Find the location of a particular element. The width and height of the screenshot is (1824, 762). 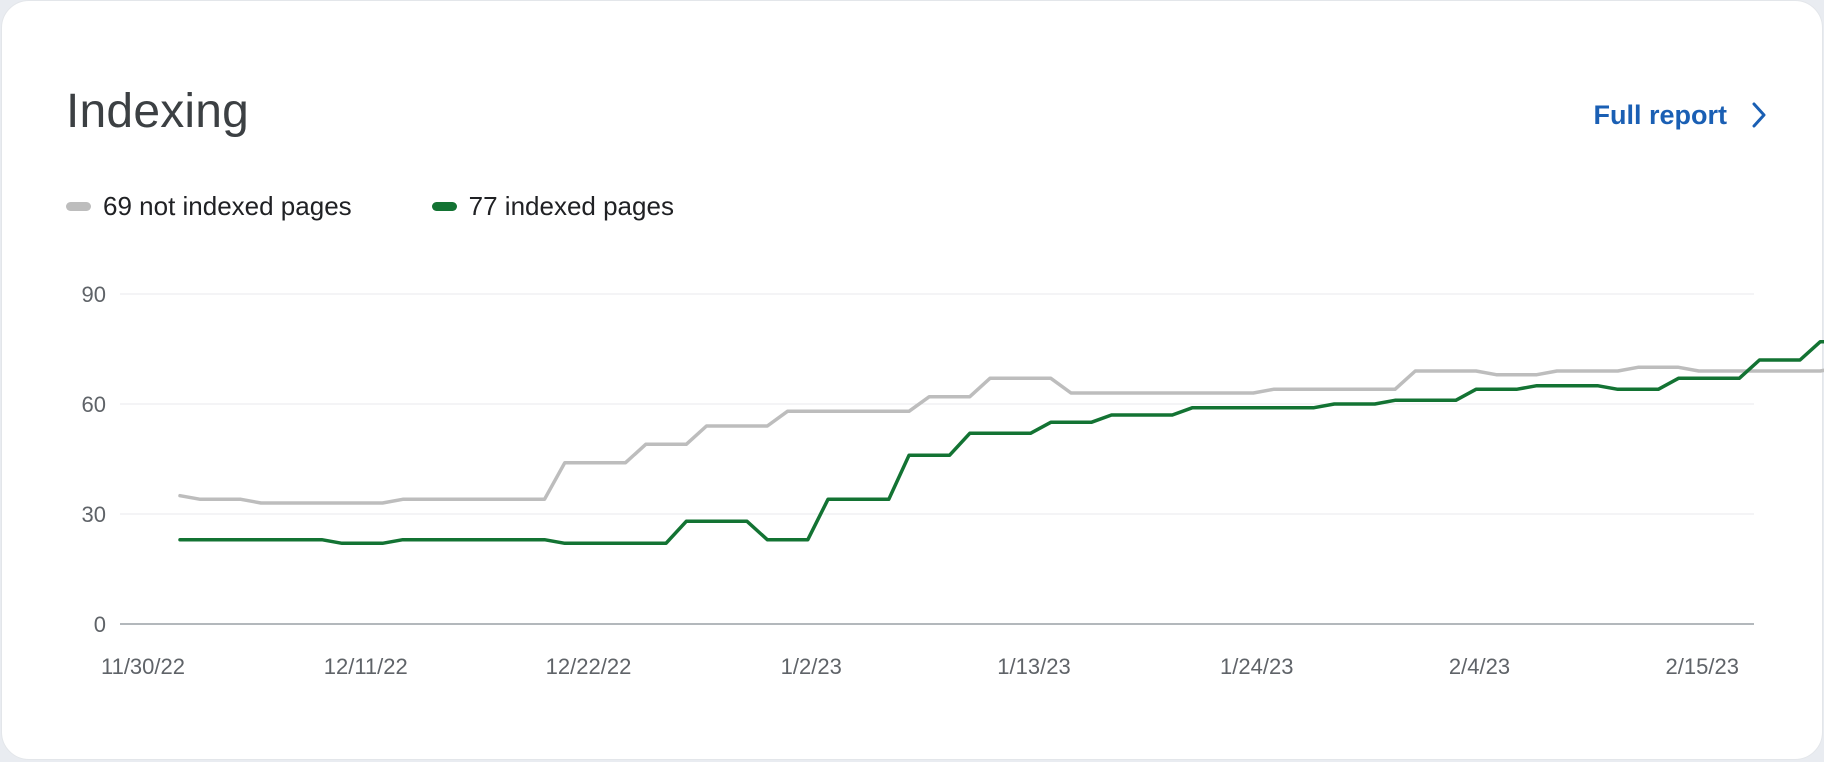

y-tick-label-0: 0 is located at coordinates (100, 624).